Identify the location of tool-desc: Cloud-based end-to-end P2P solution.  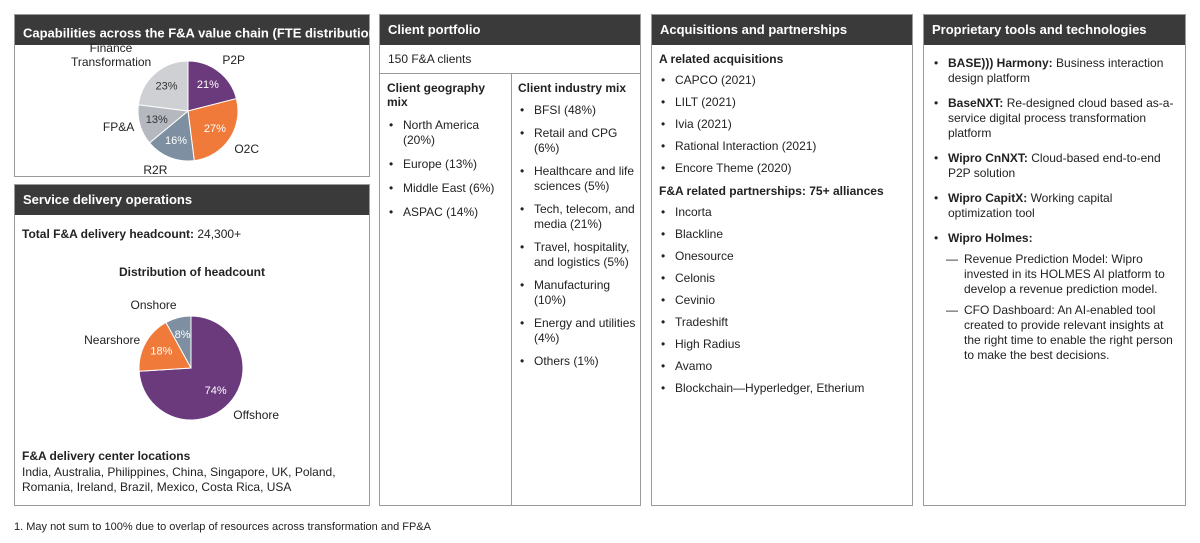
(1054, 165).